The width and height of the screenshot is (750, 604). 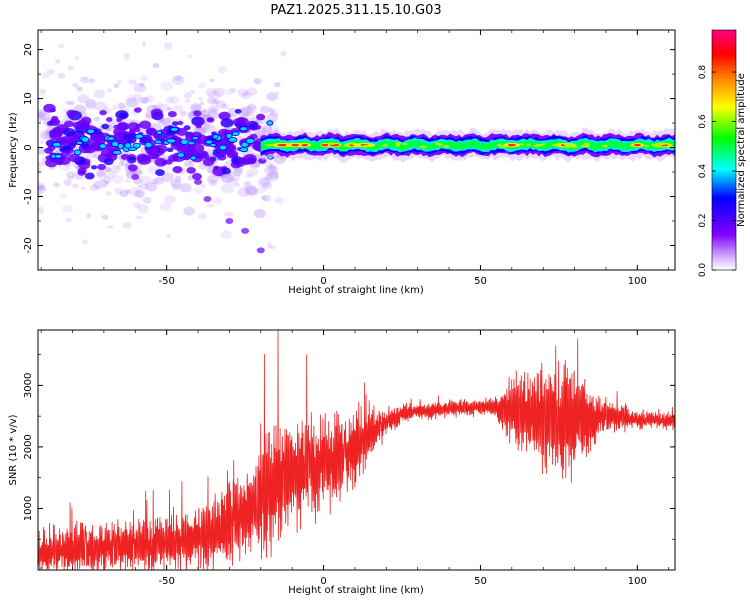 What do you see at coordinates (703, 72) in the screenshot?
I see `colorbar-tick-label: 0.8` at bounding box center [703, 72].